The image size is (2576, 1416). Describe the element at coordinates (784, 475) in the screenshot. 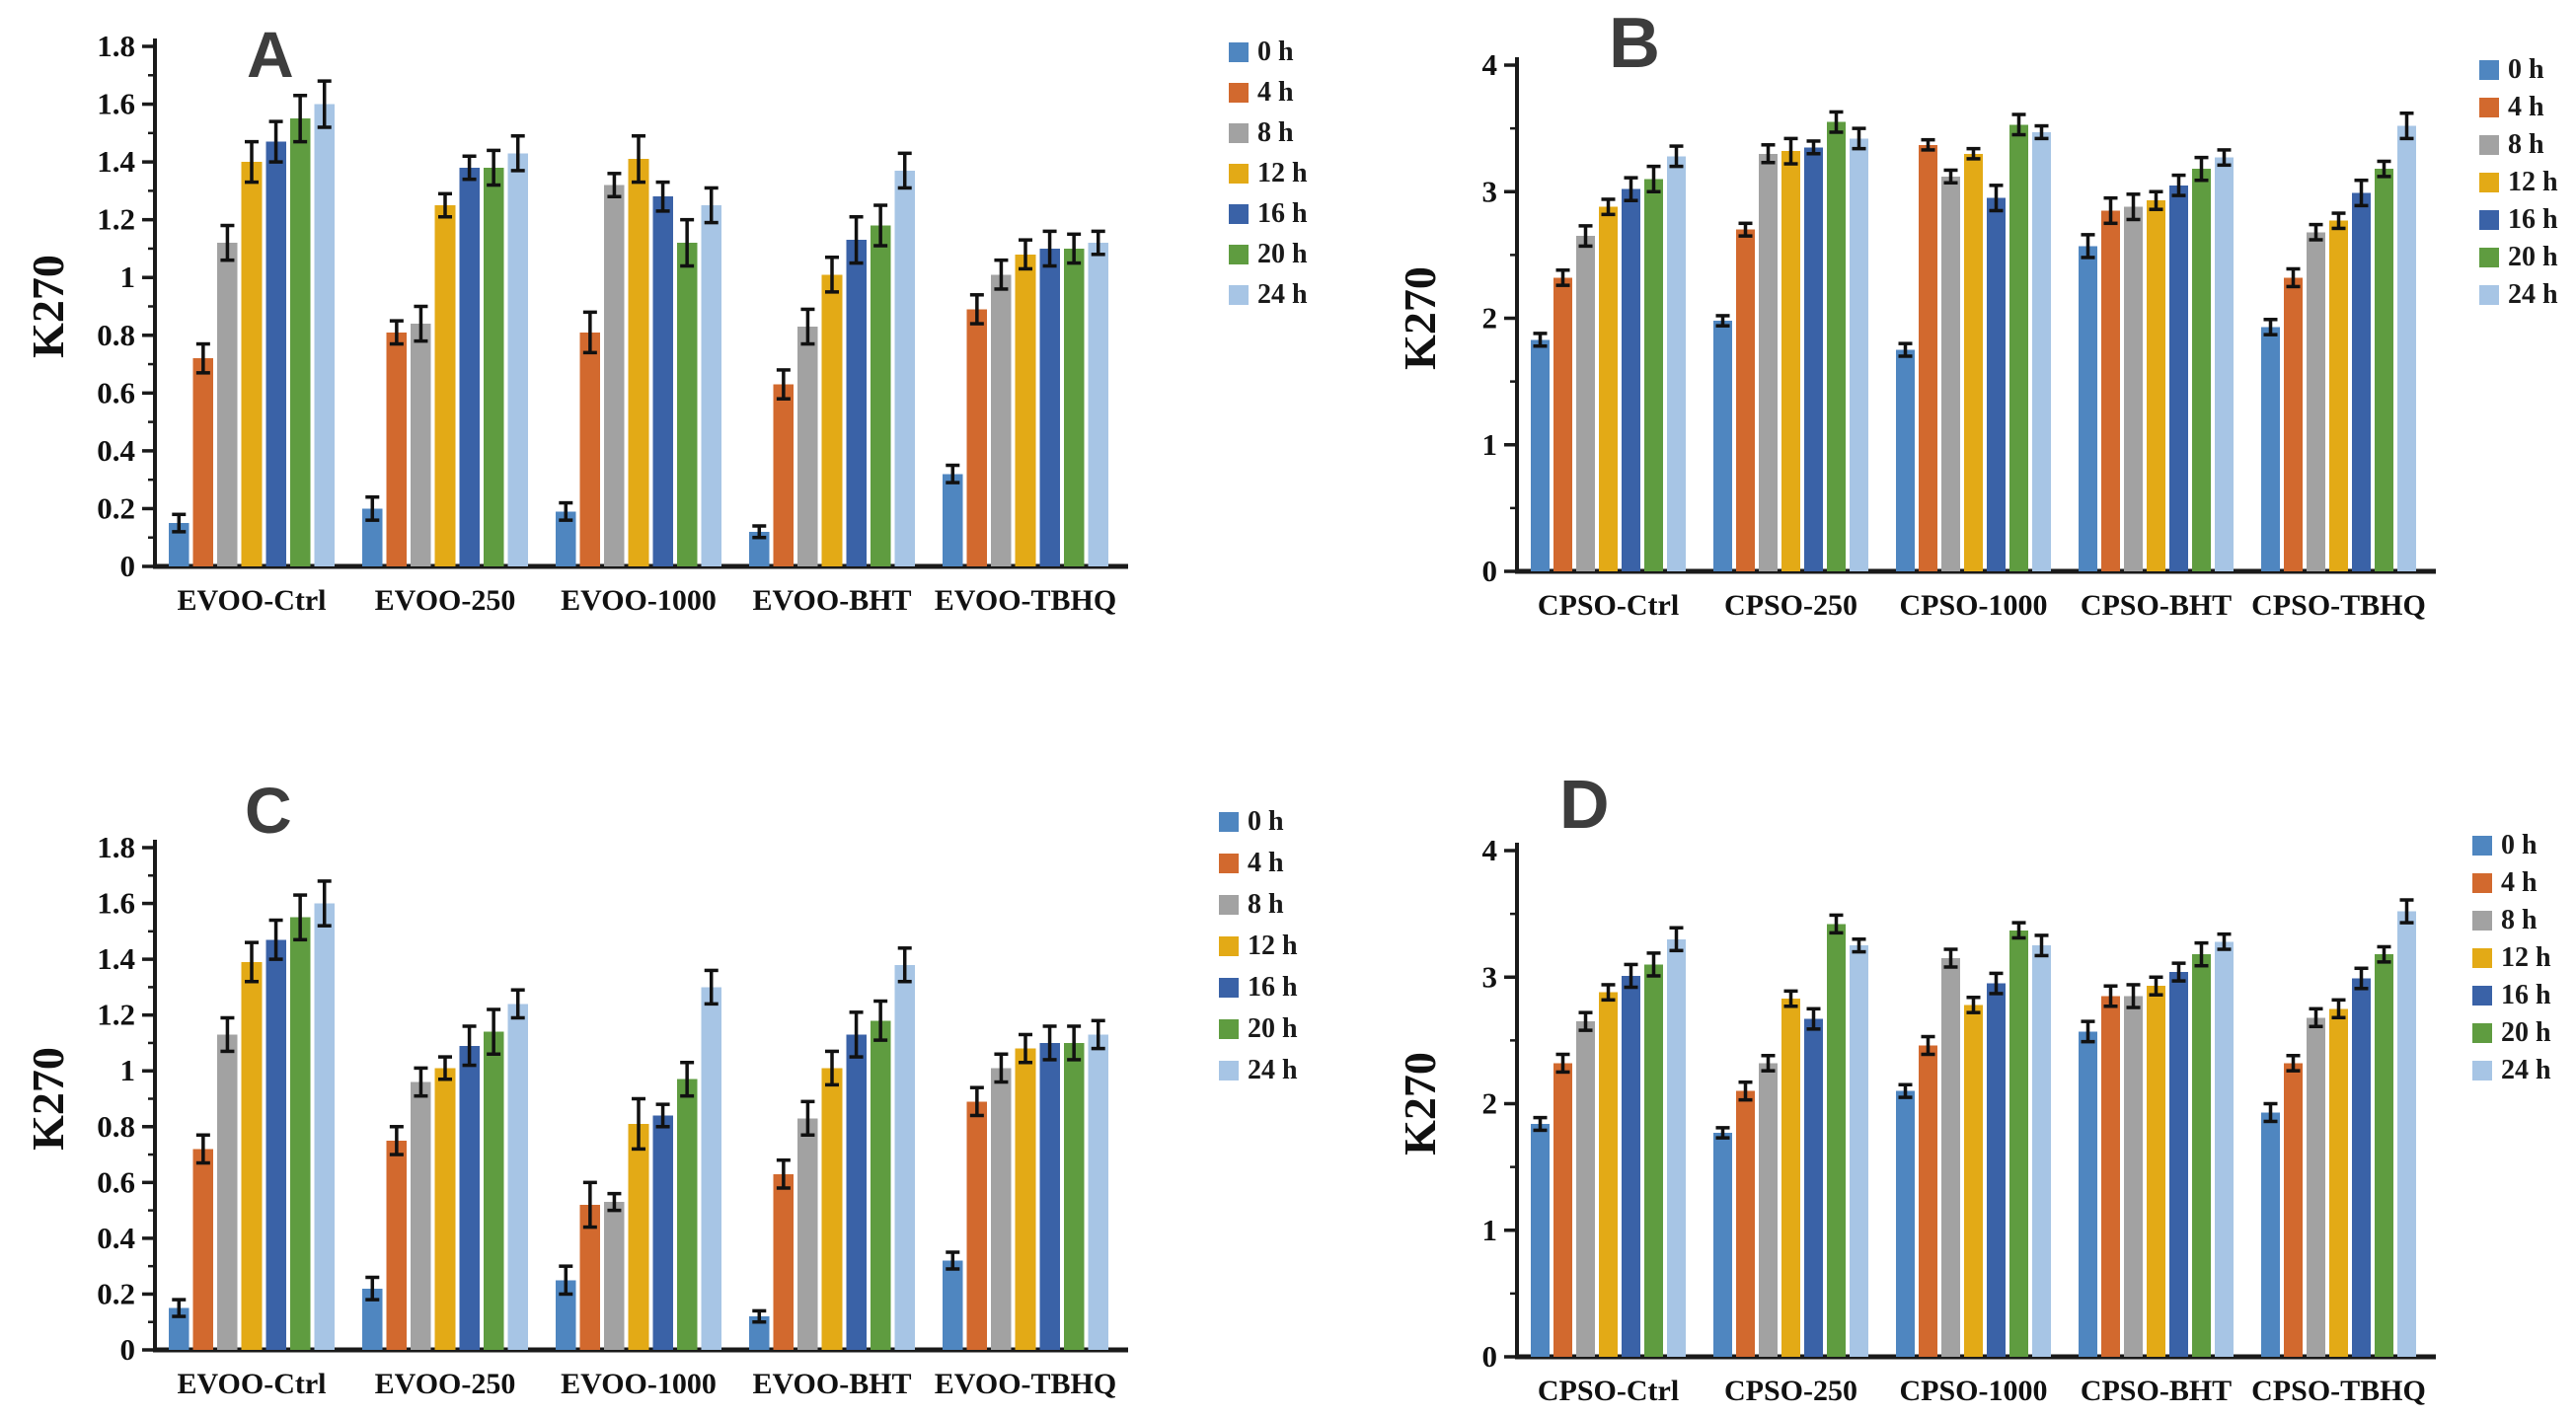

I see `bar-4h-EVOO-BHT` at that location.